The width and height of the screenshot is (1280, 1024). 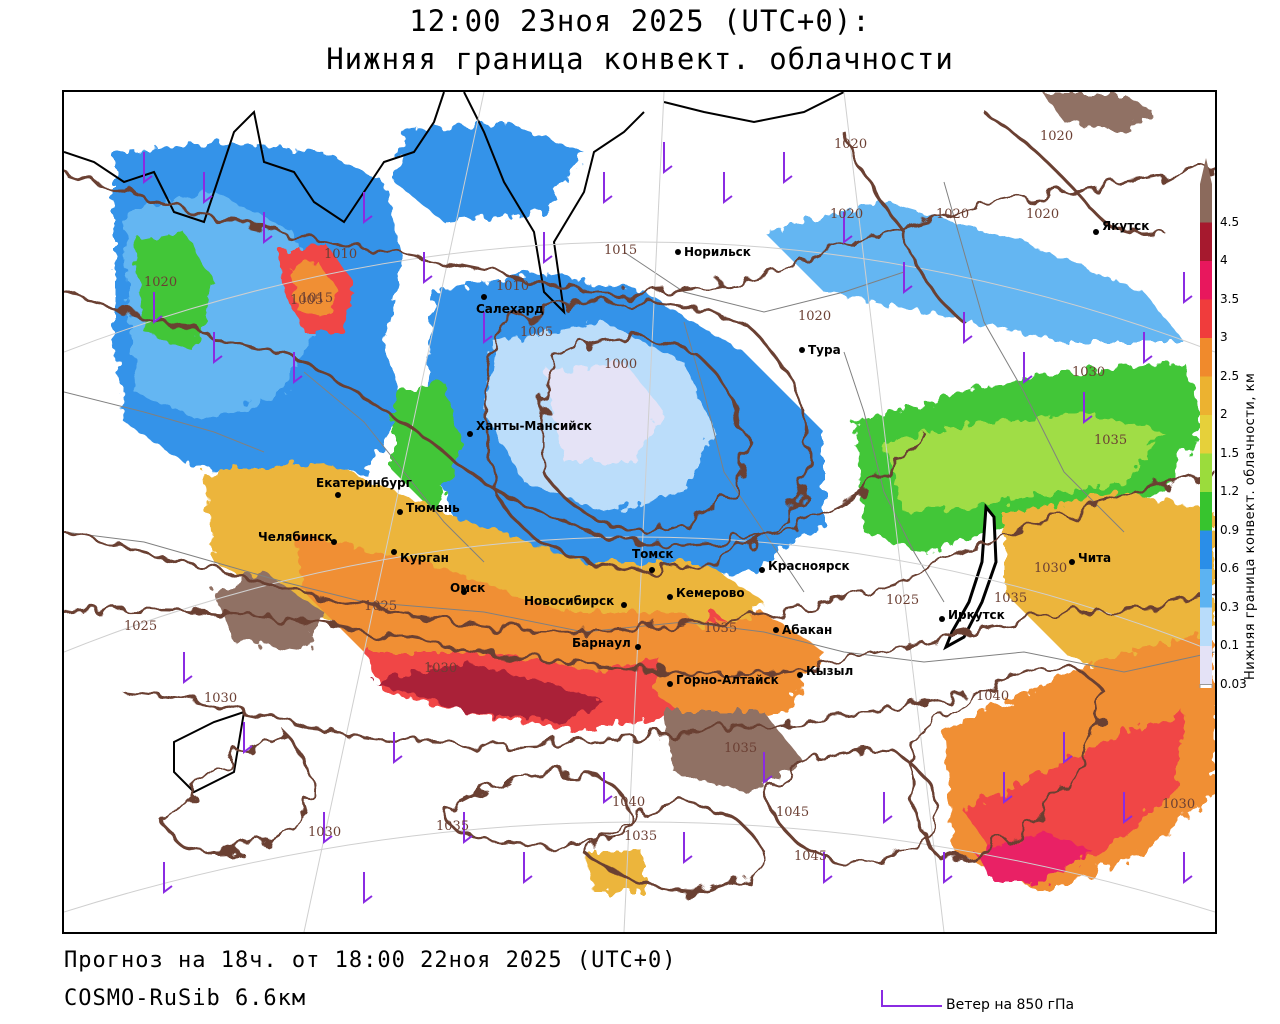 I want to click on colorbar-tick-label: 1.5, so click(x=1230, y=452).